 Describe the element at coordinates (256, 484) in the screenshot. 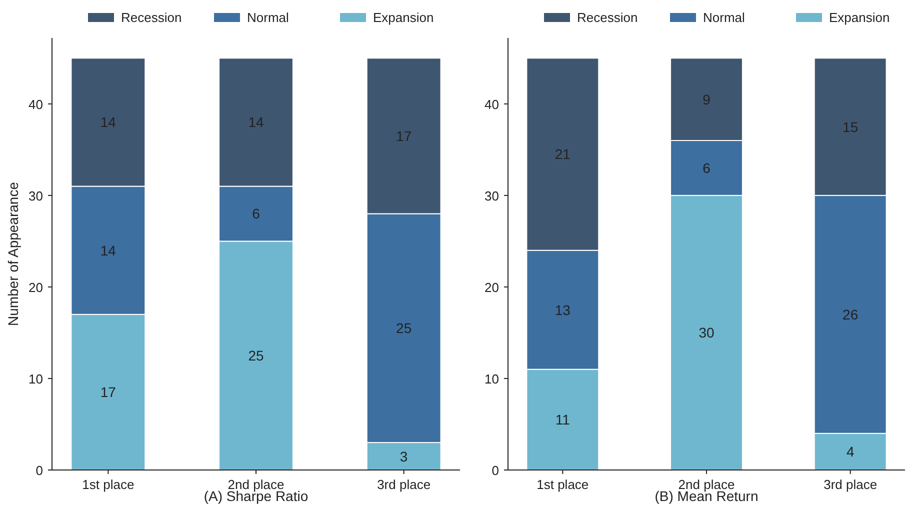

I see `x-tick-label: 2nd place` at that location.